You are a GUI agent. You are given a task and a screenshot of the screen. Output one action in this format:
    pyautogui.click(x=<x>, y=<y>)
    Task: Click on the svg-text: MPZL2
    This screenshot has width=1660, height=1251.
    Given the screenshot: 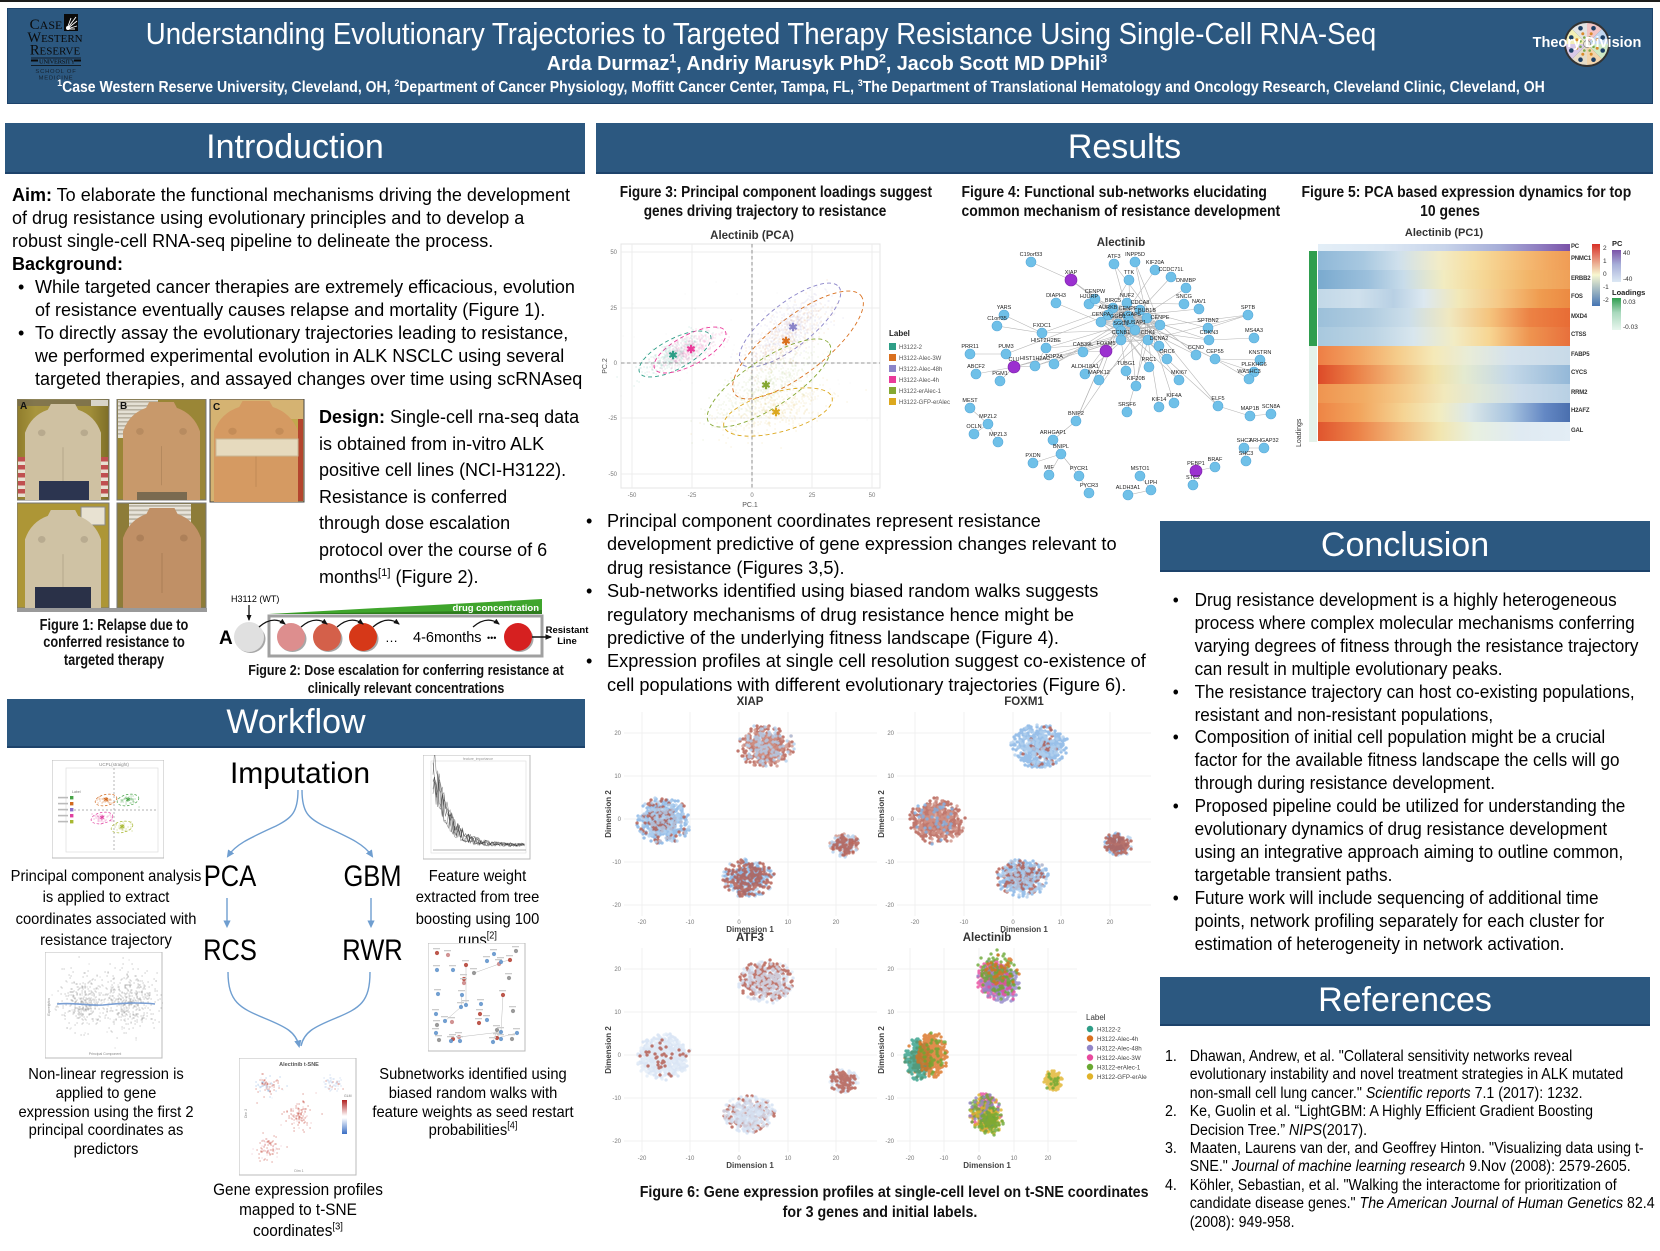 What is the action you would take?
    pyautogui.click(x=988, y=417)
    